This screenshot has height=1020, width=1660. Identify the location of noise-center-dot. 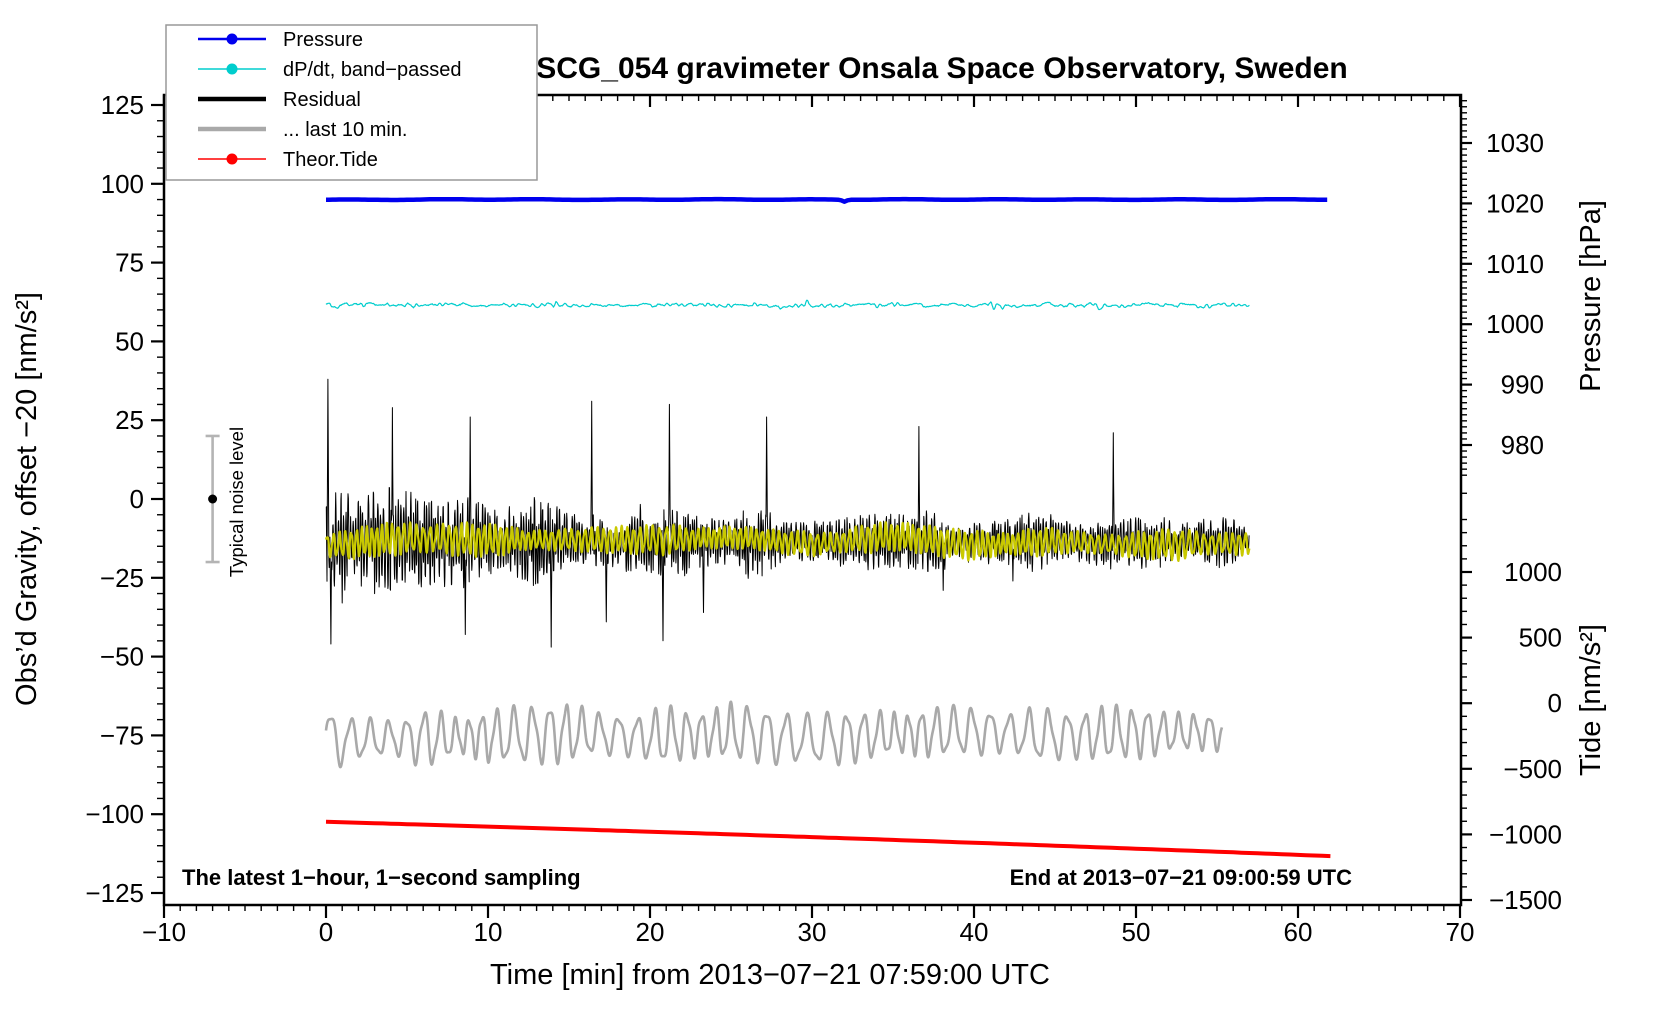
(213, 499).